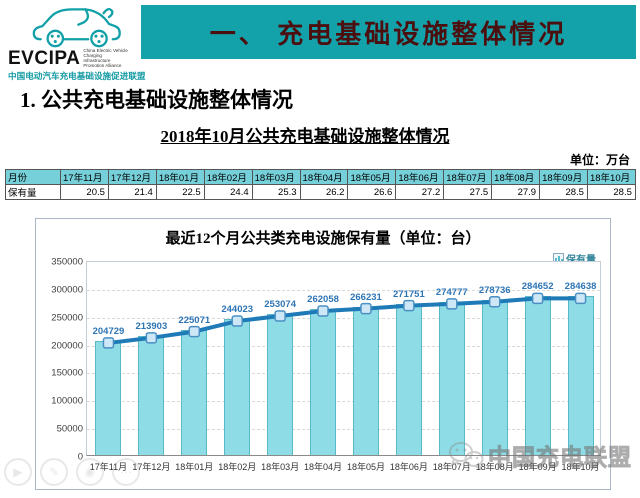  Describe the element at coordinates (599, 160) in the screenshot. I see `unit-label: 单位：万台` at that location.